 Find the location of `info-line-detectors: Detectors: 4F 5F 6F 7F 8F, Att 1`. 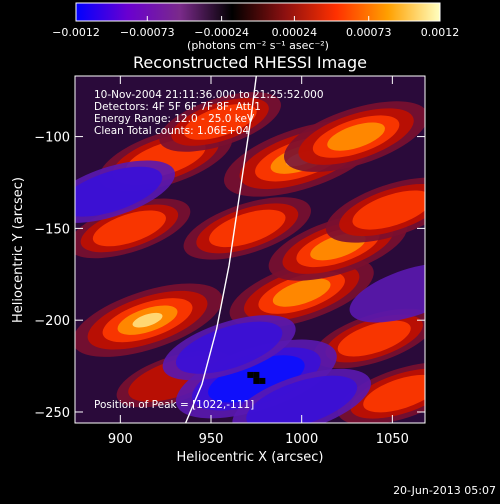

info-line-detectors: Detectors: 4F 5F 6F 7F 8F, Att 1 is located at coordinates (177, 107).